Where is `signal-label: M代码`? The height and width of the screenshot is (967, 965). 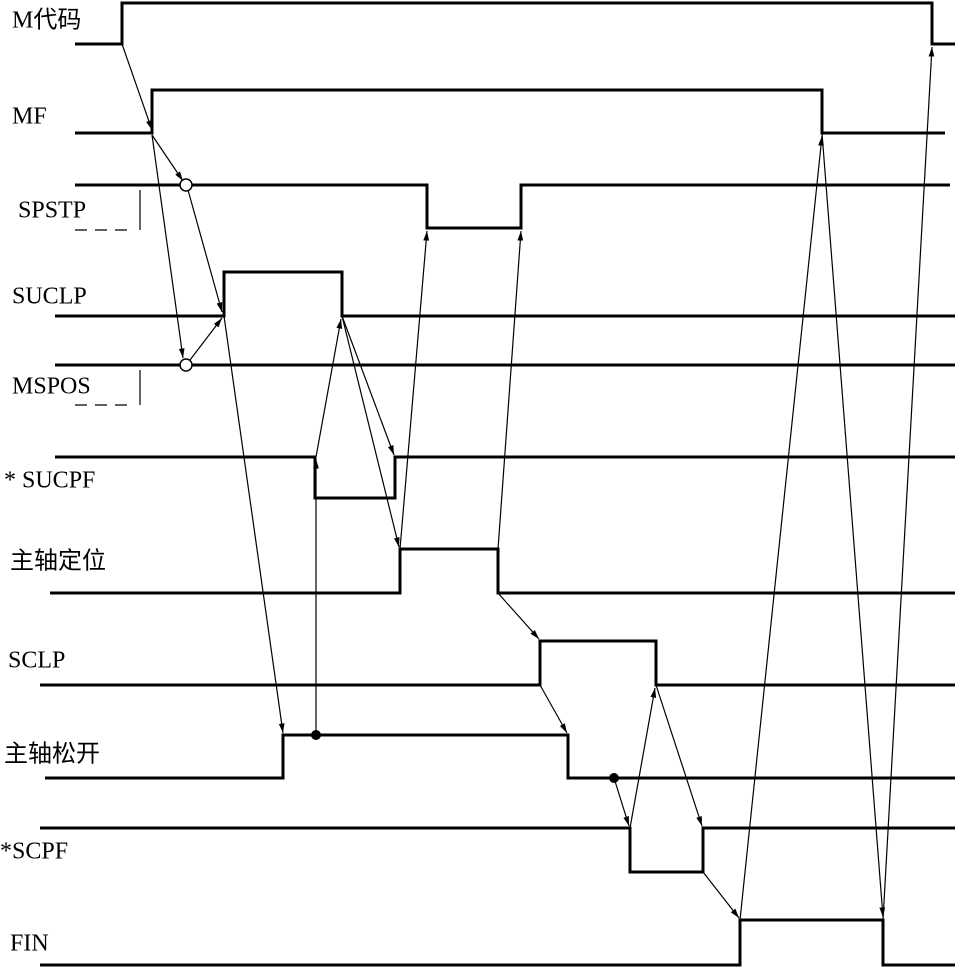
signal-label: M代码 is located at coordinates (46, 20).